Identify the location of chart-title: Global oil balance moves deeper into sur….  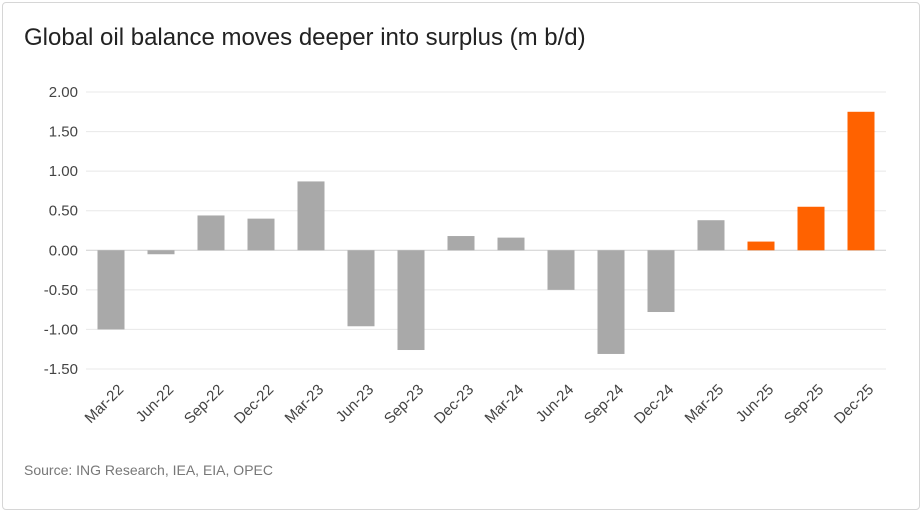
(305, 37).